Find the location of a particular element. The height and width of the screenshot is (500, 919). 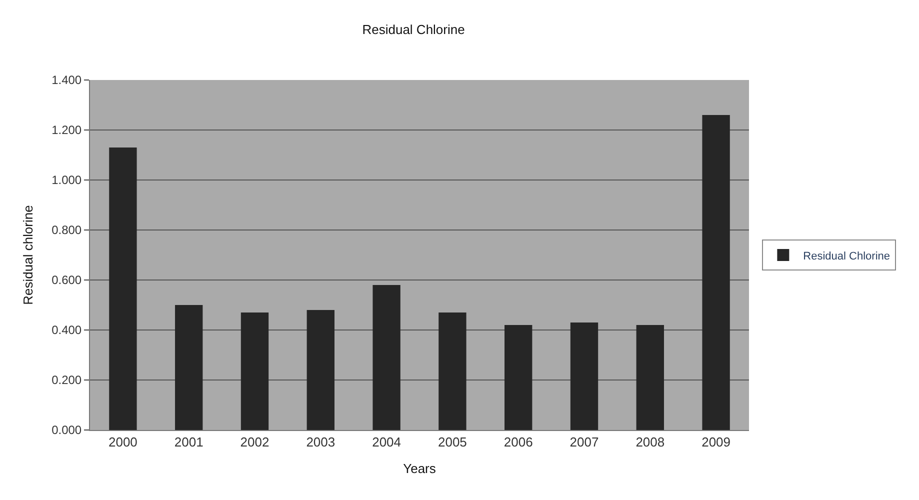

x-tick-label: 2006 is located at coordinates (518, 442).